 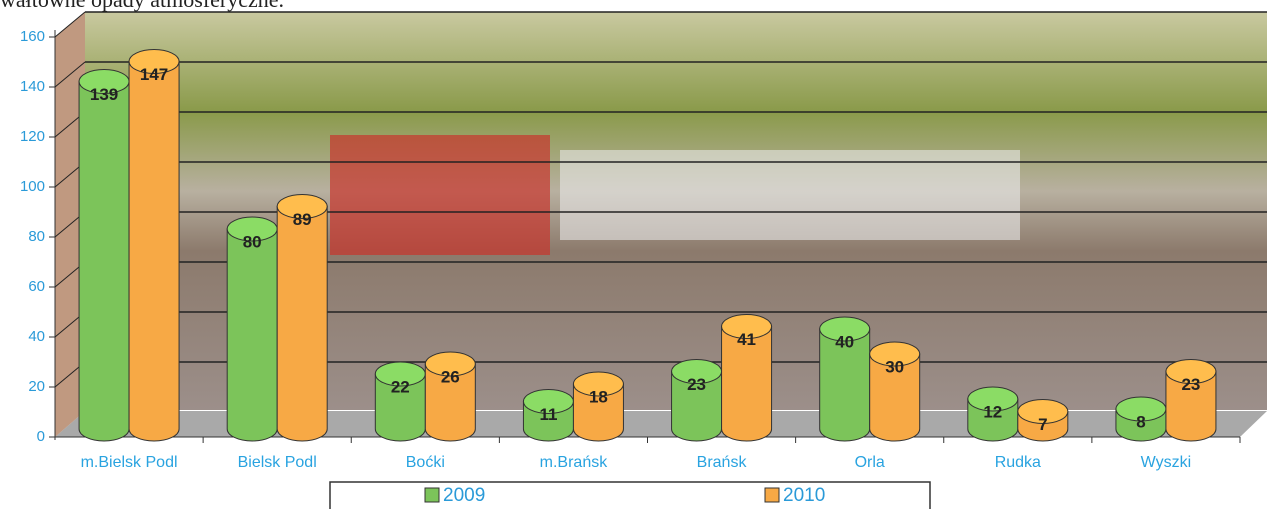 What do you see at coordinates (252, 241) in the screenshot?
I see `data-label: 80` at bounding box center [252, 241].